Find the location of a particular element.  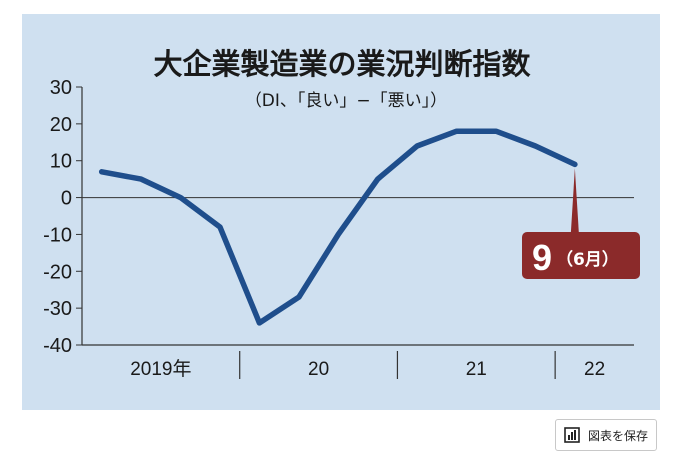

x-axis-ticks: 2019年 20 21 22 is located at coordinates (367, 365).